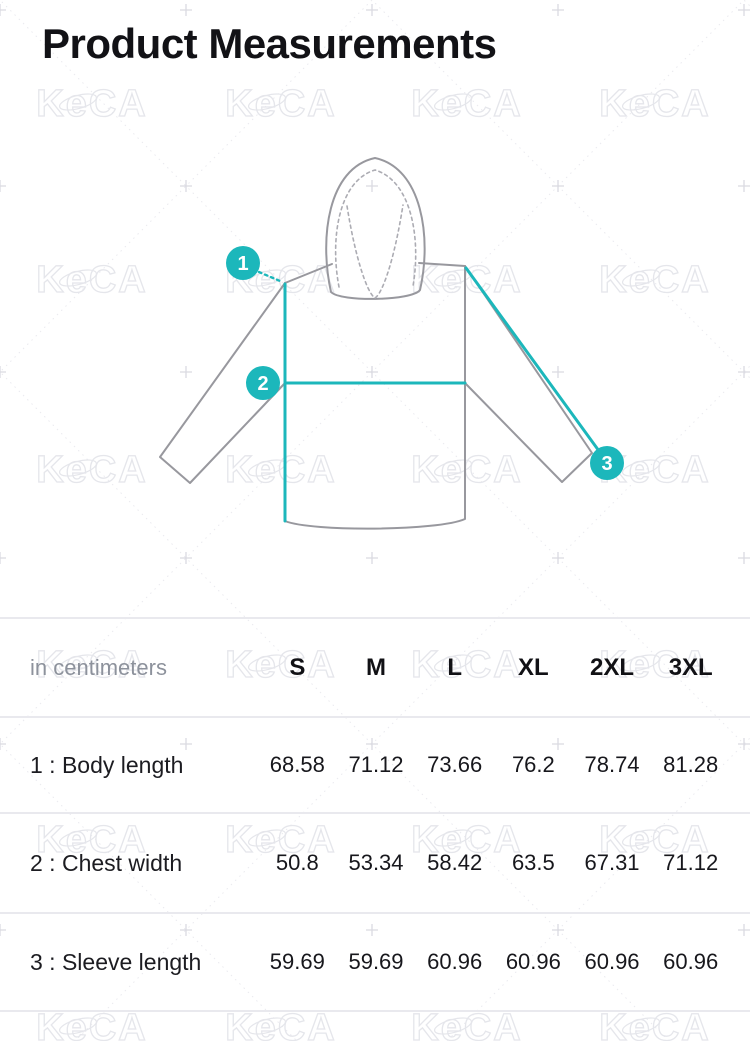 Image resolution: width=750 pixels, height=1041 pixels. What do you see at coordinates (690, 667) in the screenshot?
I see `size-header-3xl: 3XL` at bounding box center [690, 667].